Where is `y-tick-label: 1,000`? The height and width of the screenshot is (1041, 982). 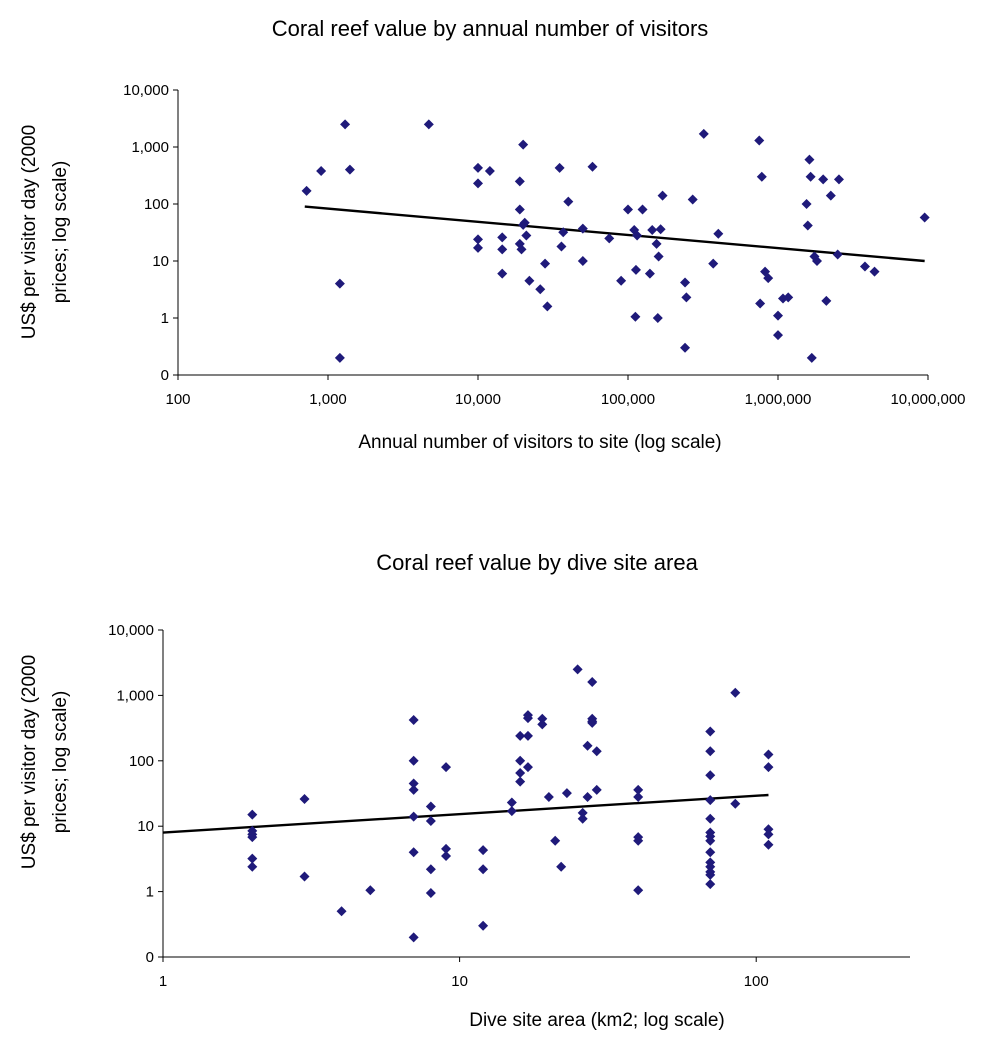 y-tick-label: 1,000 is located at coordinates (150, 147).